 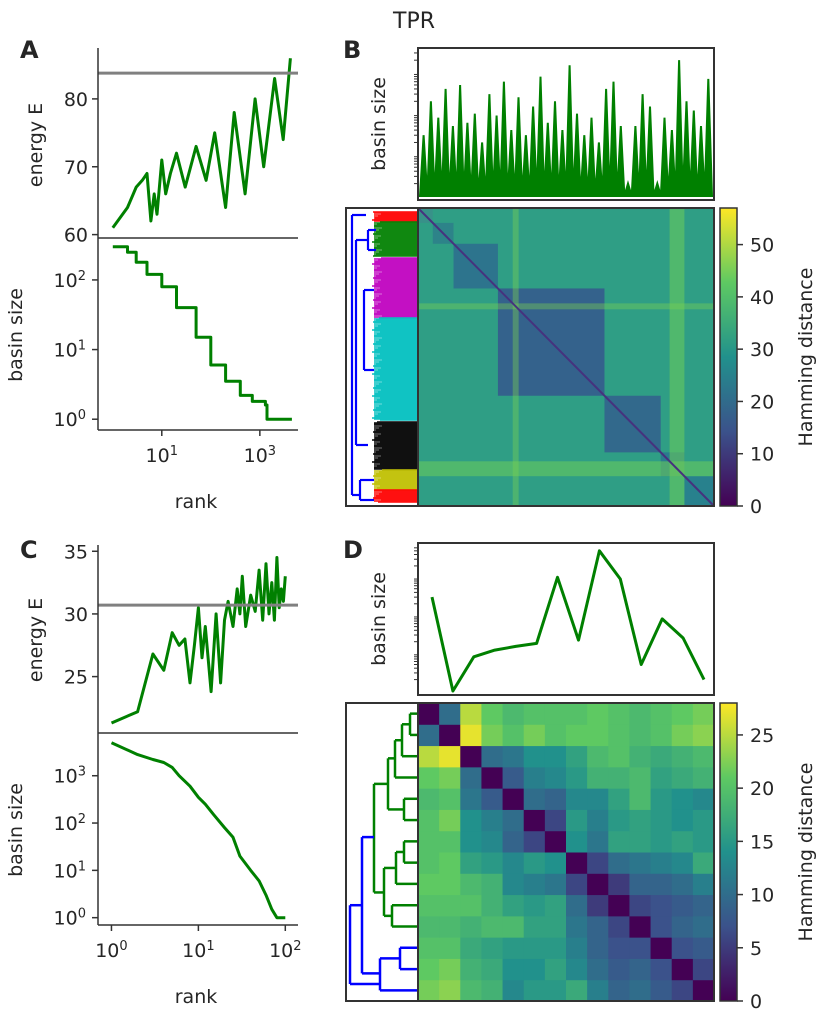 I want to click on panel-a-basin-ytick-label: 100, so click(x=70, y=420).